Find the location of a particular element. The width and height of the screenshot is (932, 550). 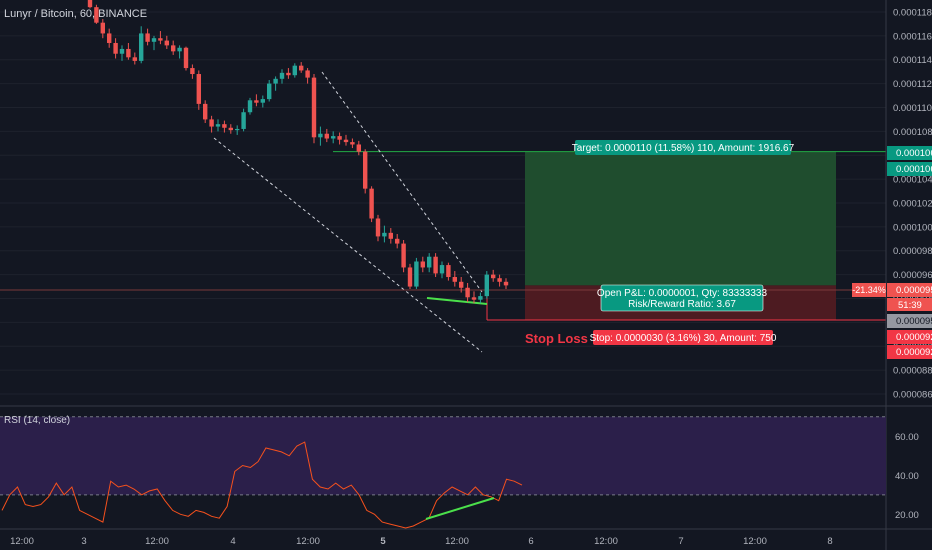

stop-label-box is located at coordinates (683, 337).